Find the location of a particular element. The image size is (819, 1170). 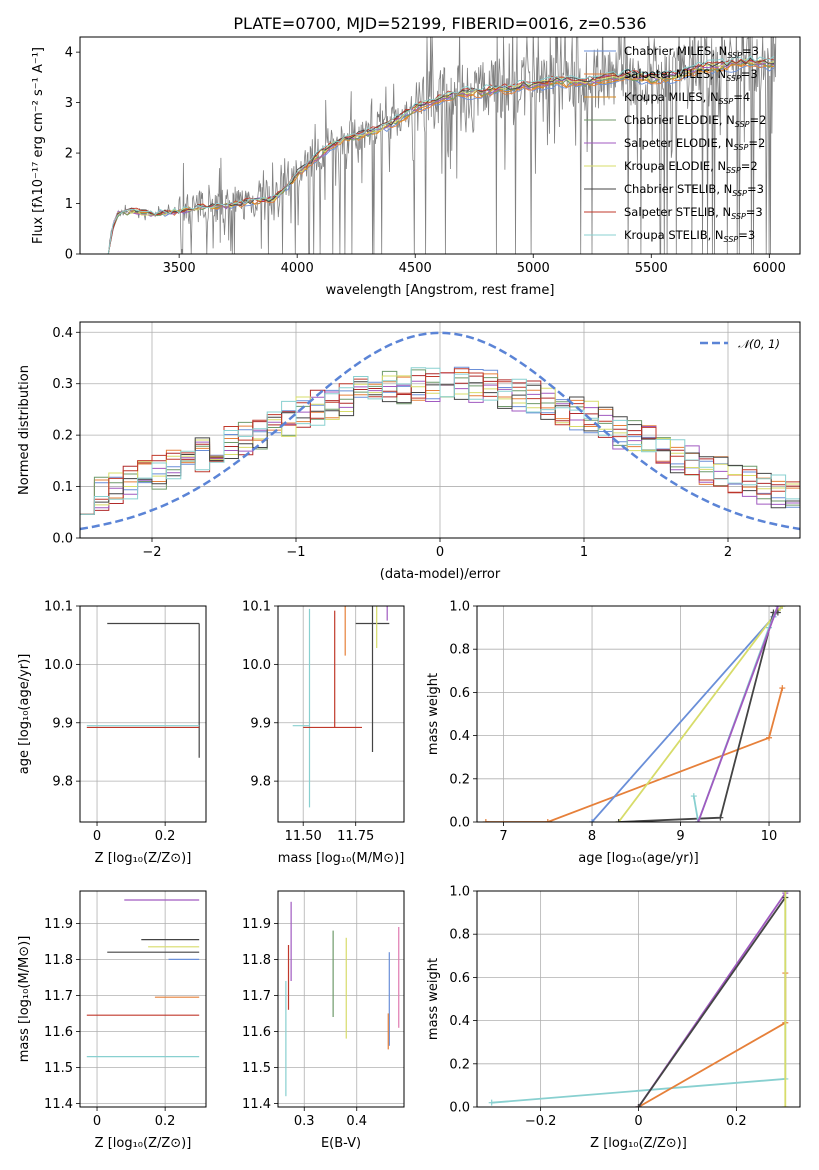

spectrum-ytick-label: 2 is located at coordinates (69, 154).